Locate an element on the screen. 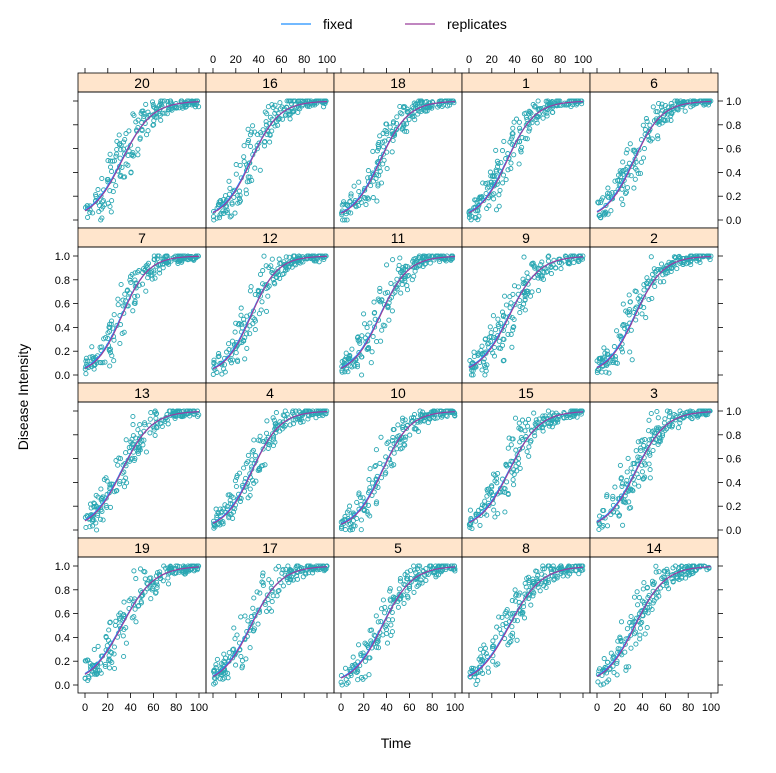  x-tick-label: 20 is located at coordinates (108, 708).